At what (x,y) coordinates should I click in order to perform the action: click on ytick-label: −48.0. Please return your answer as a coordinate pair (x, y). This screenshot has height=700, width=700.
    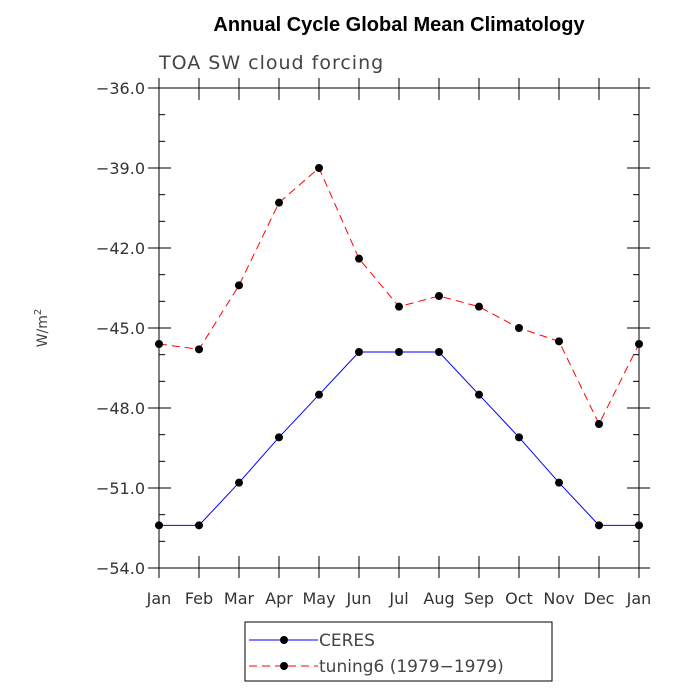
    Looking at the image, I should click on (120, 408).